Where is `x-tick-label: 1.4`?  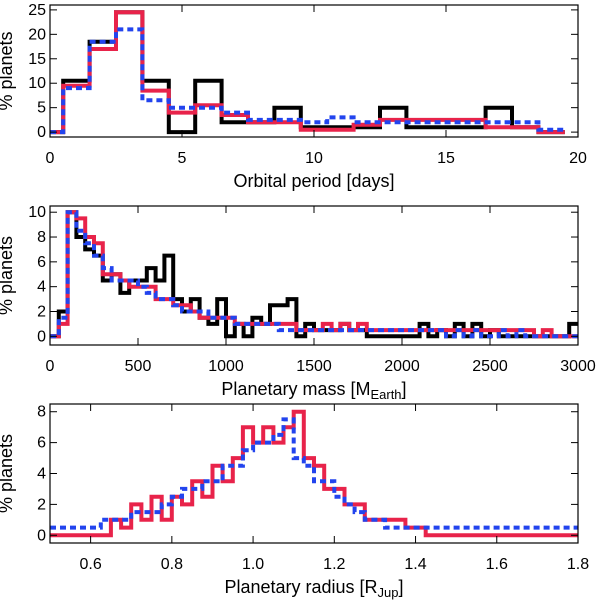 x-tick-label: 1.4 is located at coordinates (415, 564).